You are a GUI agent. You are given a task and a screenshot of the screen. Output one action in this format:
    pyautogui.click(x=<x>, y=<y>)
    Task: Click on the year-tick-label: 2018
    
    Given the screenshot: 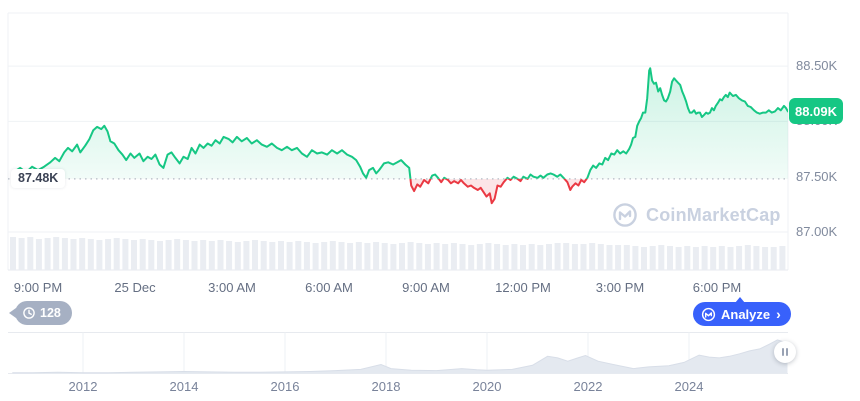 What is the action you would take?
    pyautogui.click(x=386, y=386)
    